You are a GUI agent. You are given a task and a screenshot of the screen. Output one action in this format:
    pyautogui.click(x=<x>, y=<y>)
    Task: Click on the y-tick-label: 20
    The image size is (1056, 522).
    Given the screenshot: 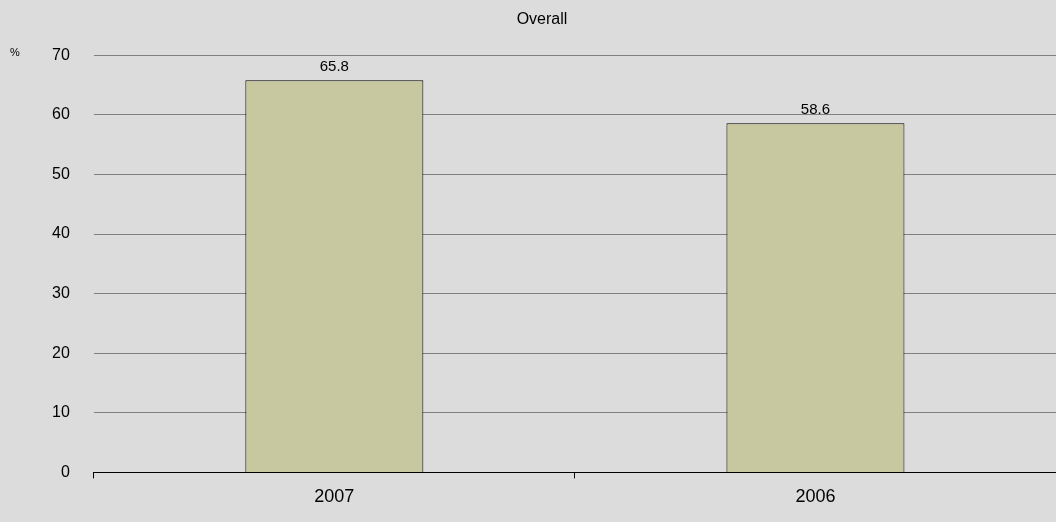 What is the action you would take?
    pyautogui.click(x=61, y=352)
    